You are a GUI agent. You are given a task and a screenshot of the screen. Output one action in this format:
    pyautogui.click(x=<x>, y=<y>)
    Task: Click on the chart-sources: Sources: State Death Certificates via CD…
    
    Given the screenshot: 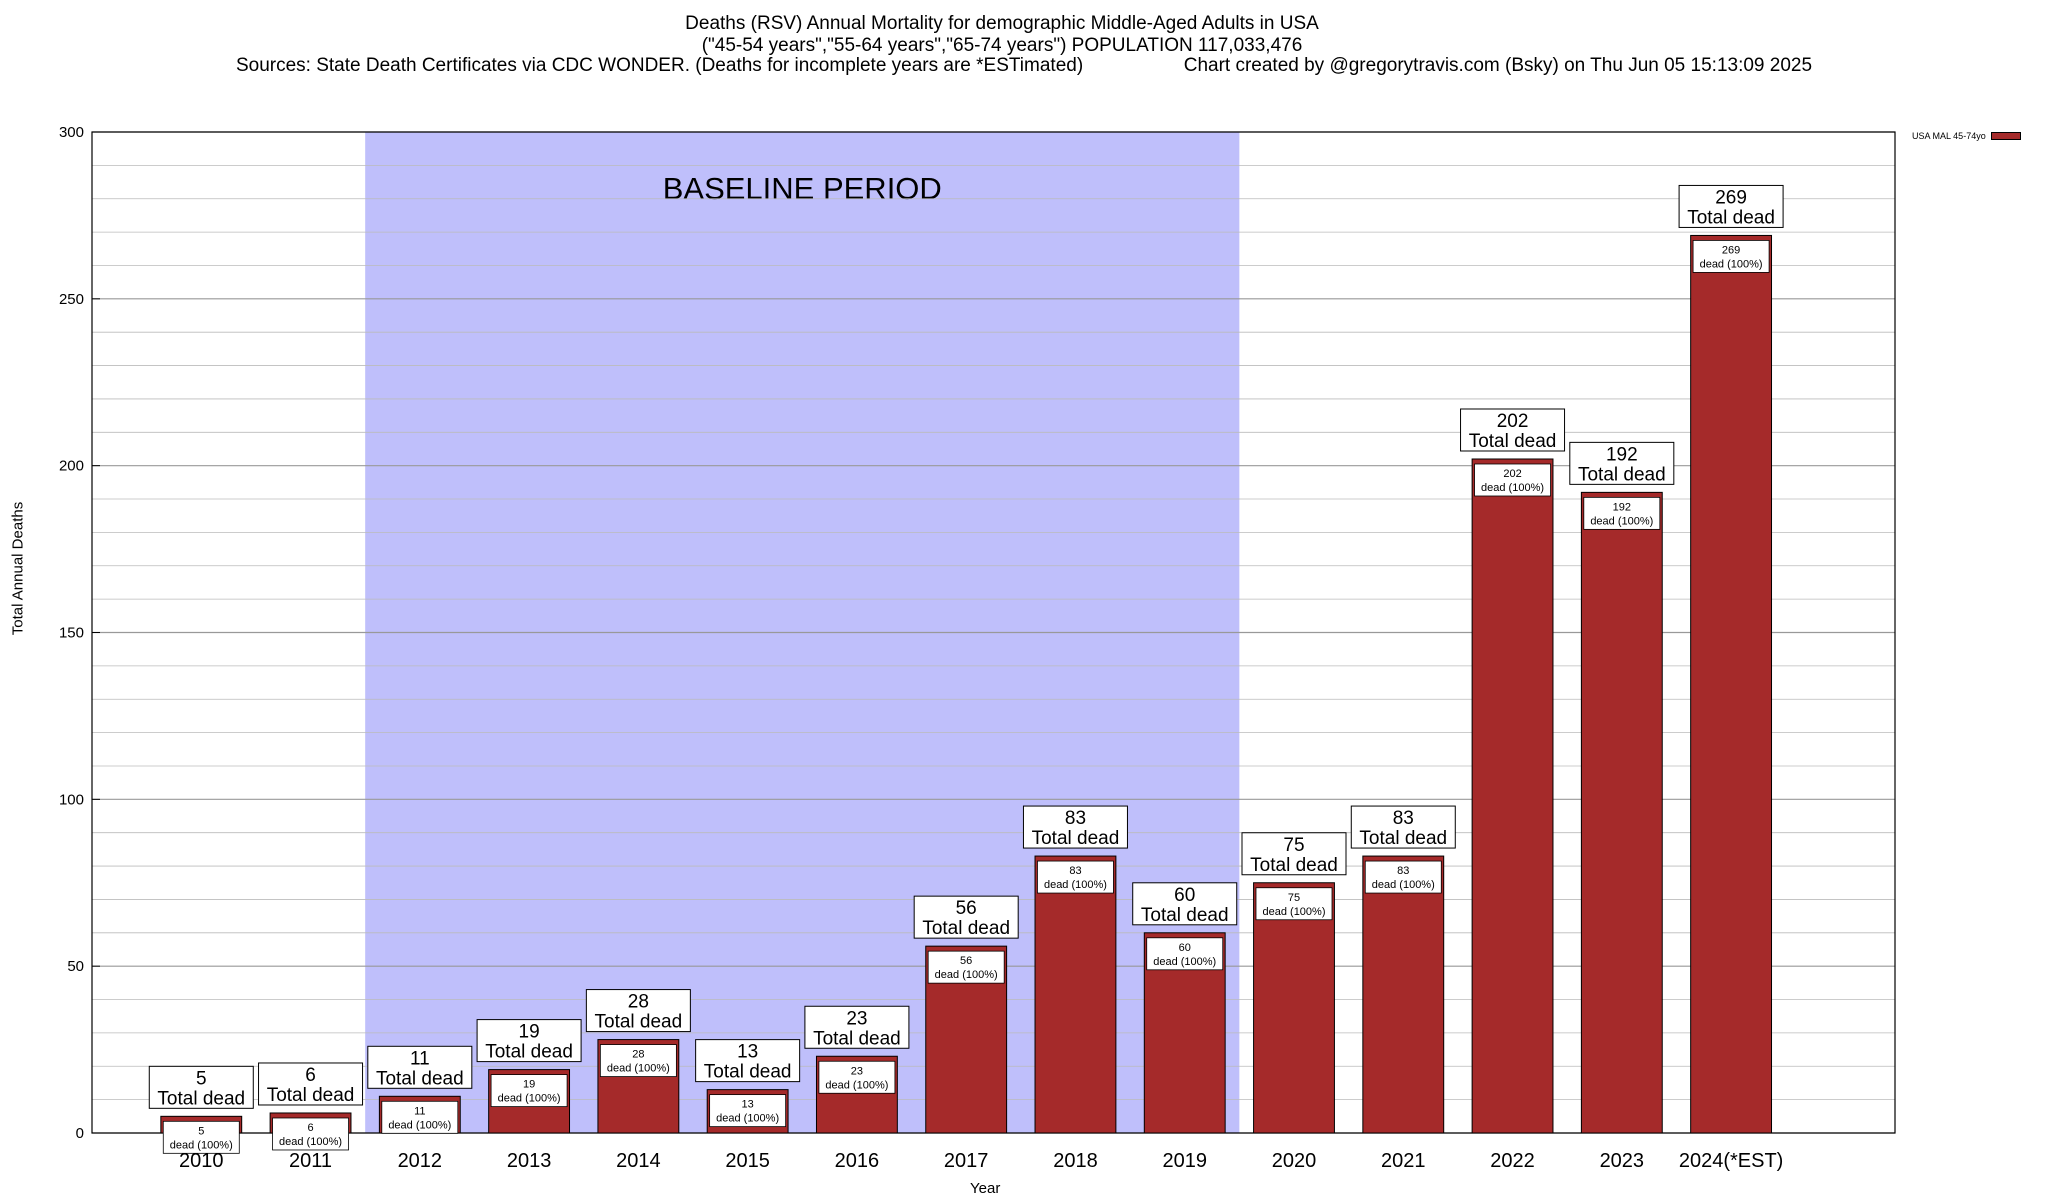 What is the action you would take?
    pyautogui.click(x=659, y=65)
    